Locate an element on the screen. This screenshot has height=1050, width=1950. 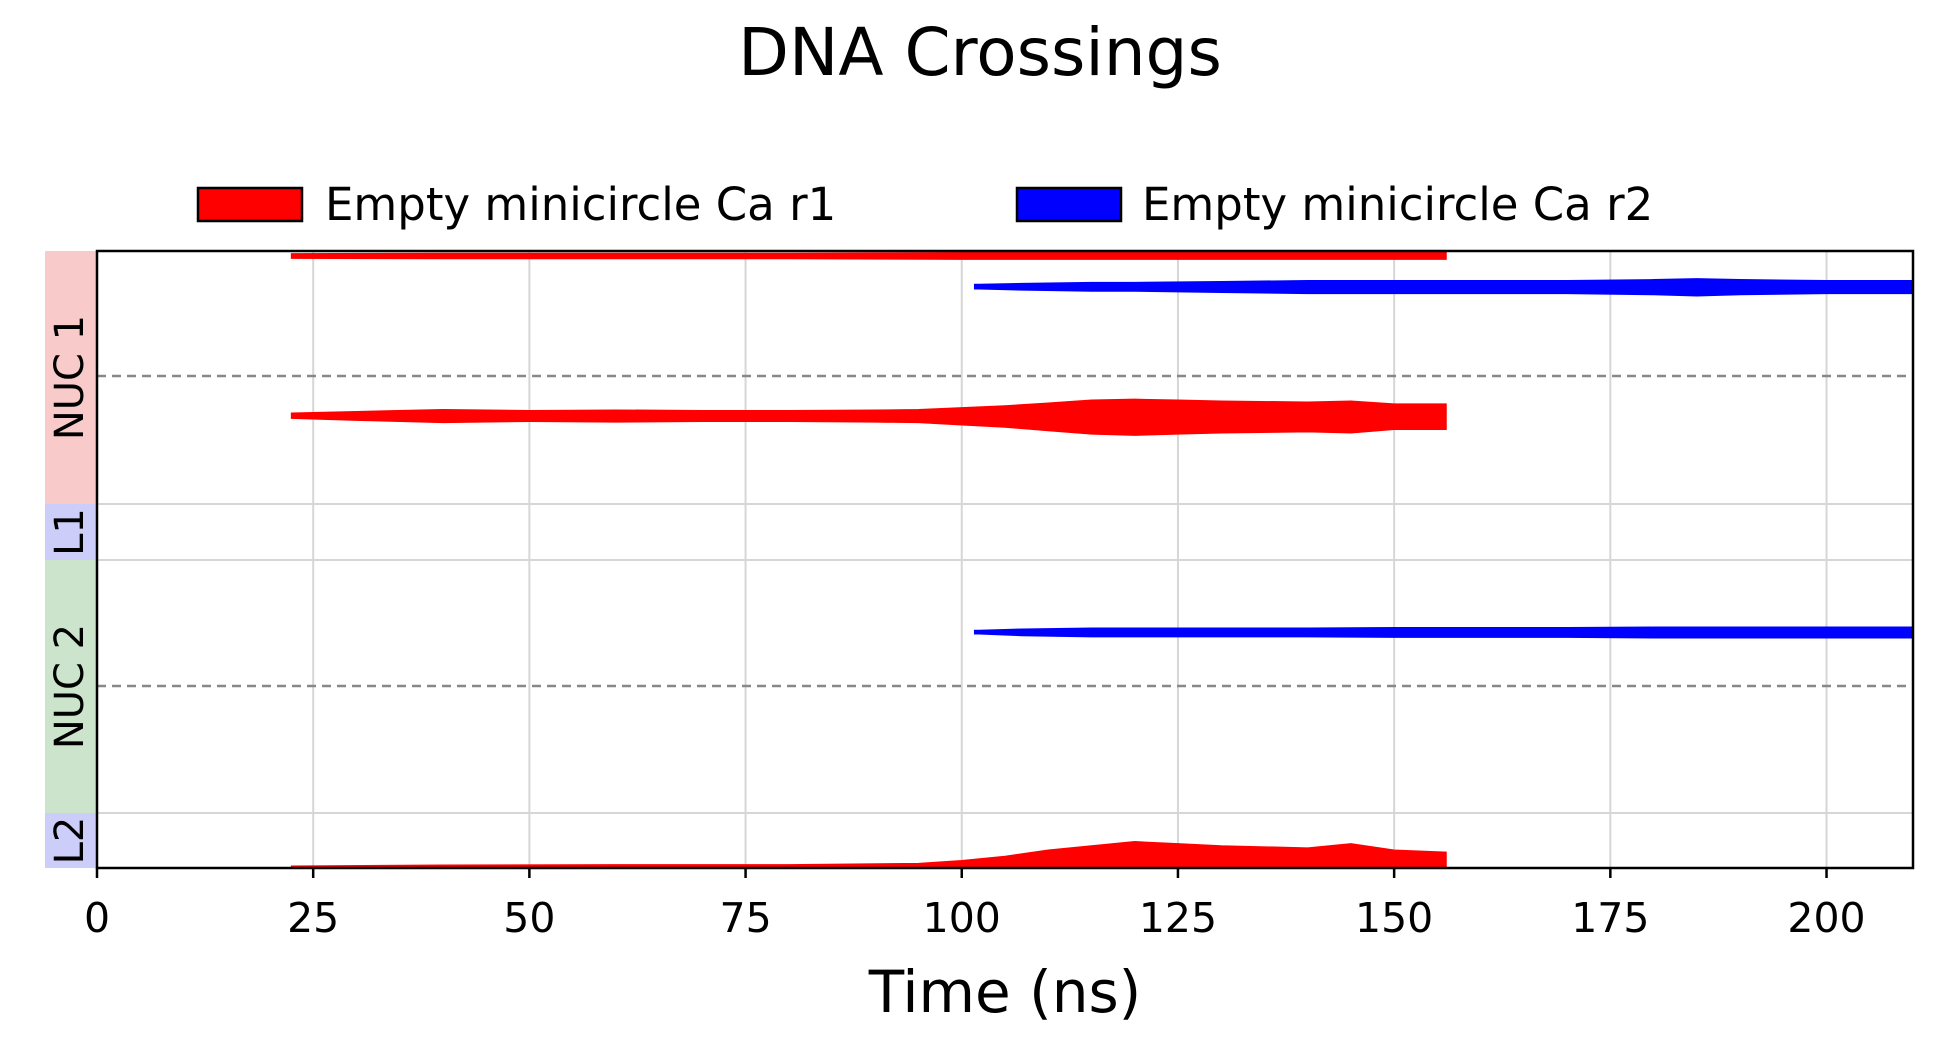
x-tick-label: 200 is located at coordinates (1826, 918).